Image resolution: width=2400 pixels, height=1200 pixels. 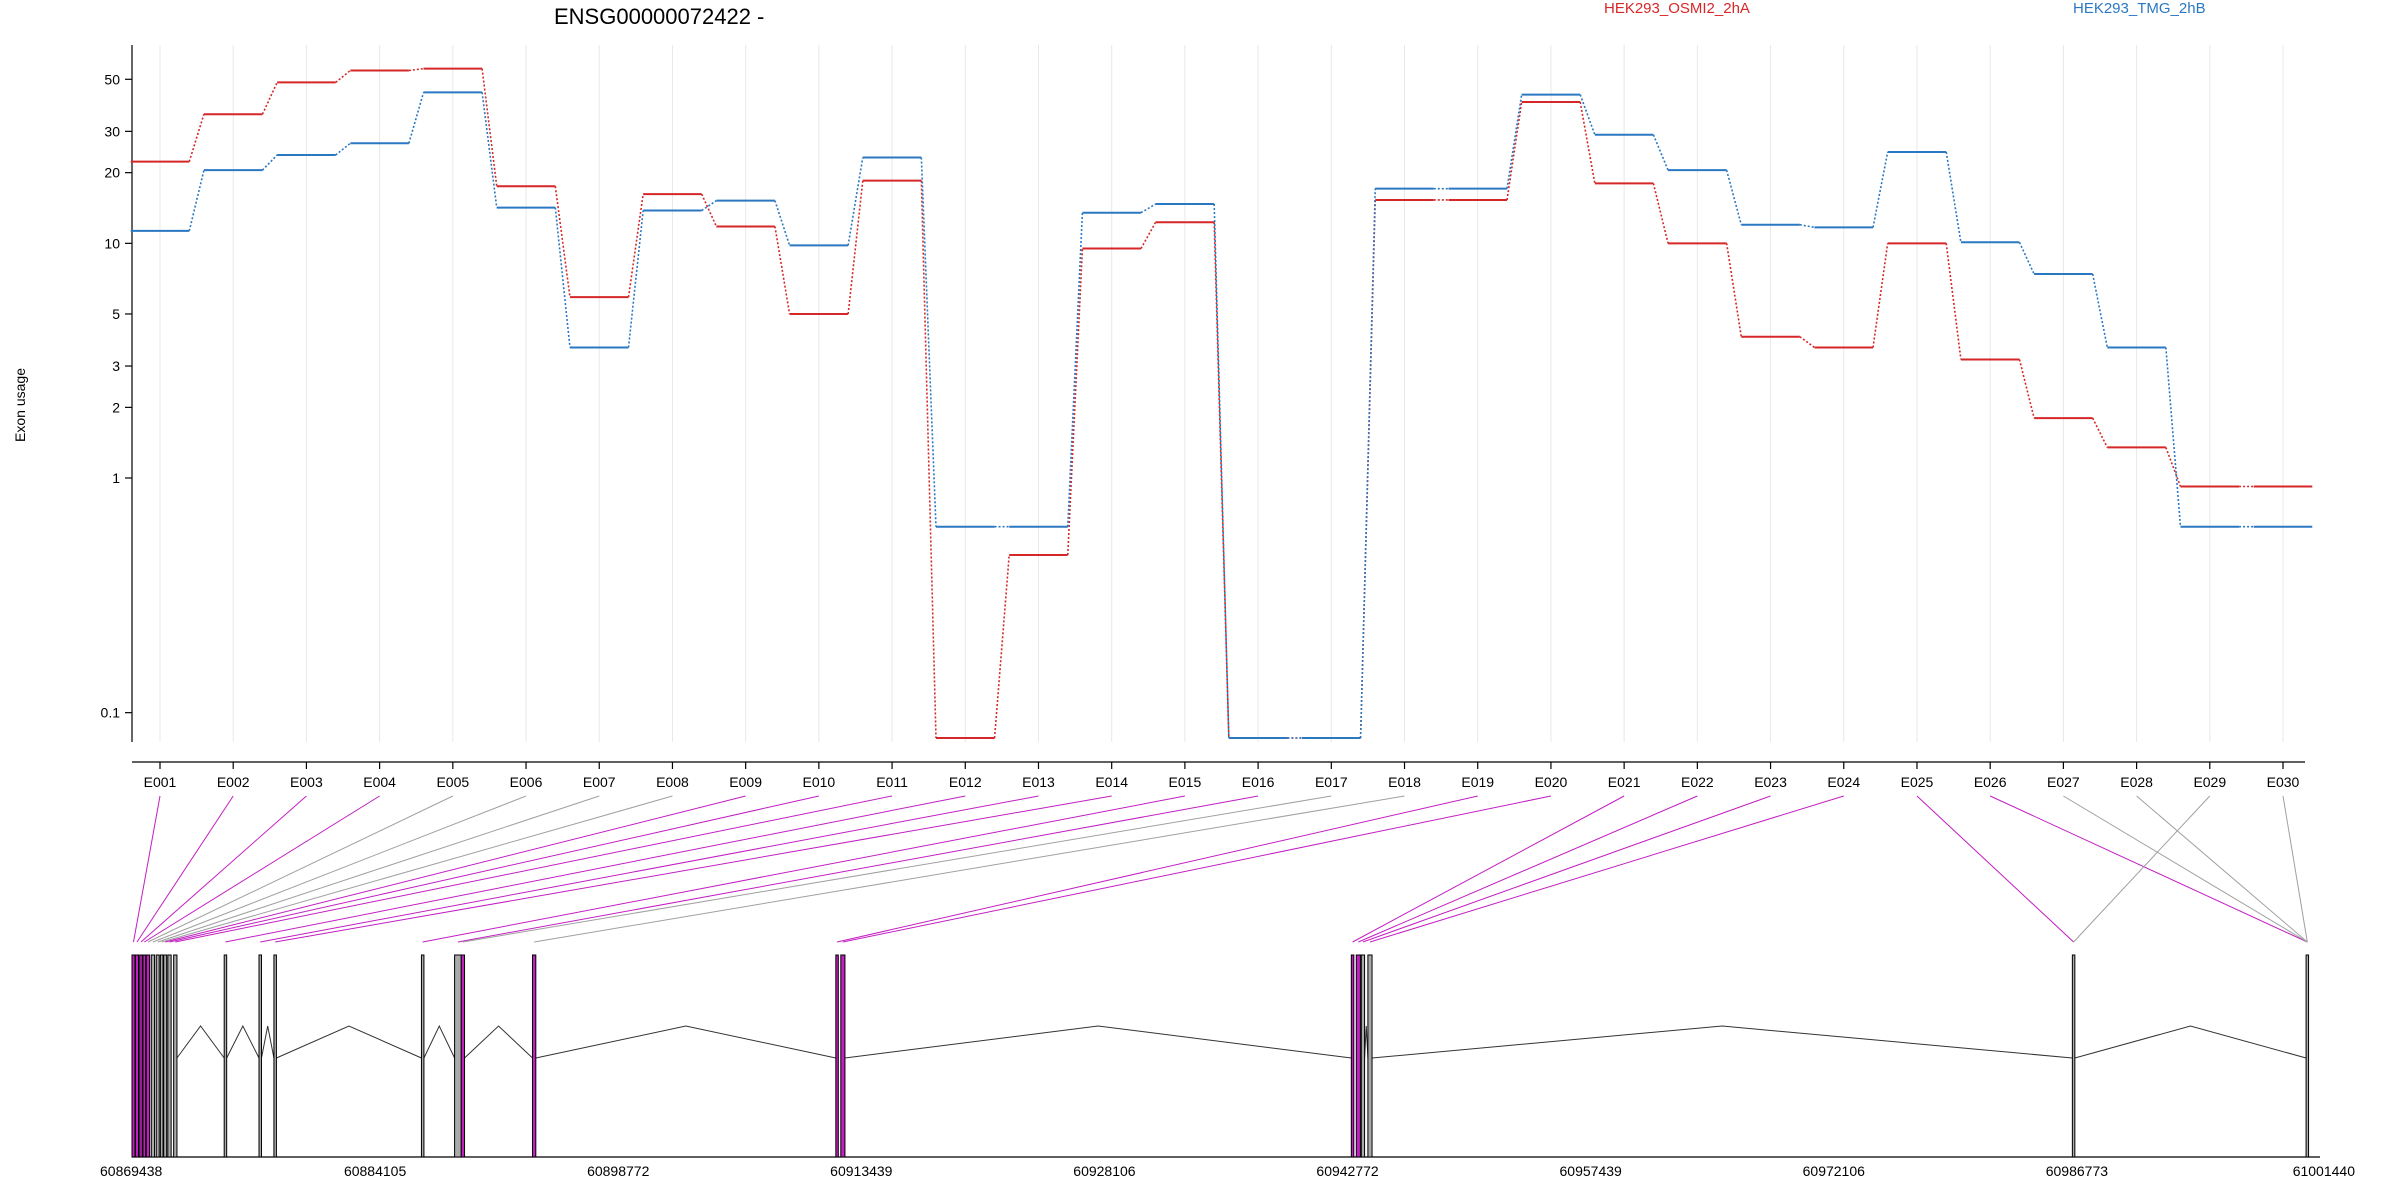 I want to click on x-tick-label-e014: E014, so click(x=1111, y=782).